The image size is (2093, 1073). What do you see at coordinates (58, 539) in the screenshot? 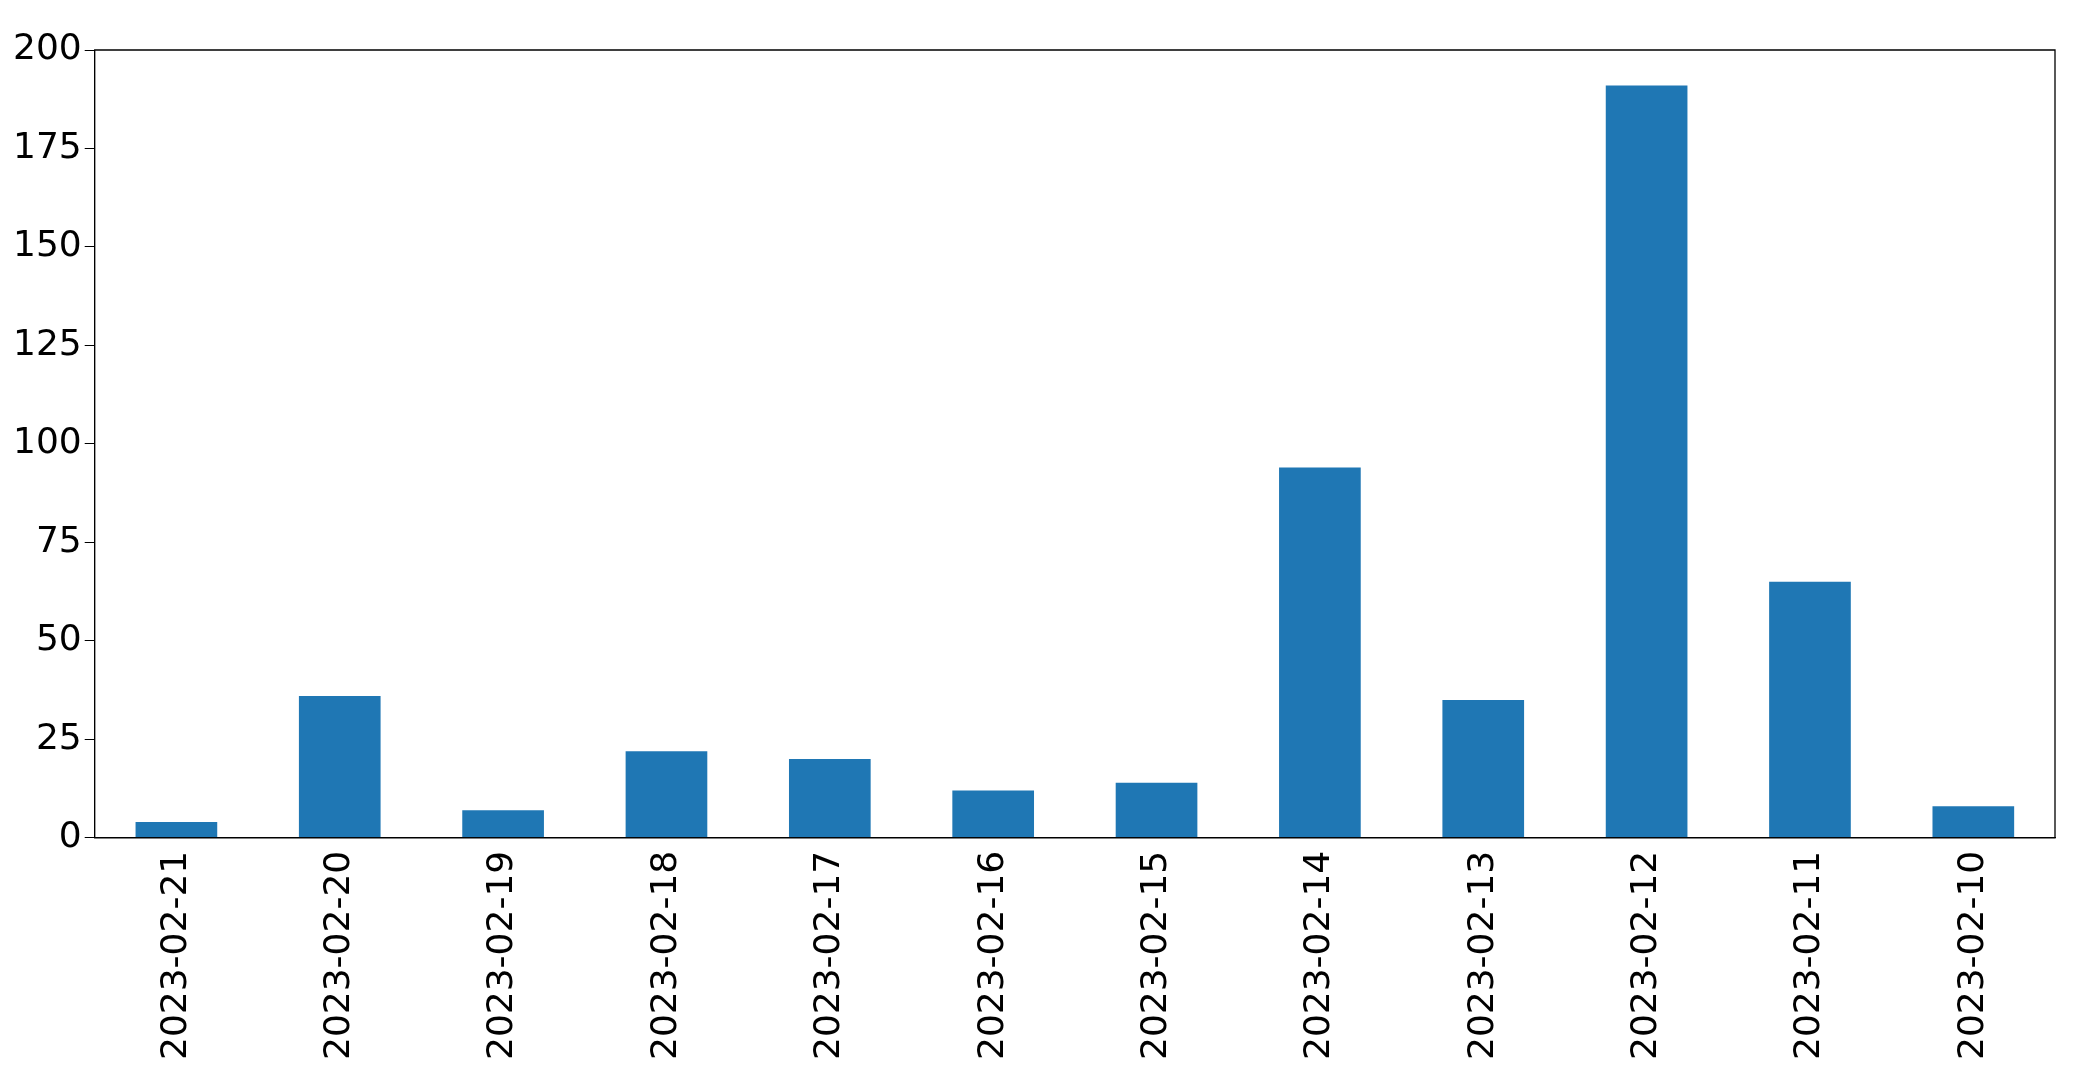
I see `y-tick-label: 75` at bounding box center [58, 539].